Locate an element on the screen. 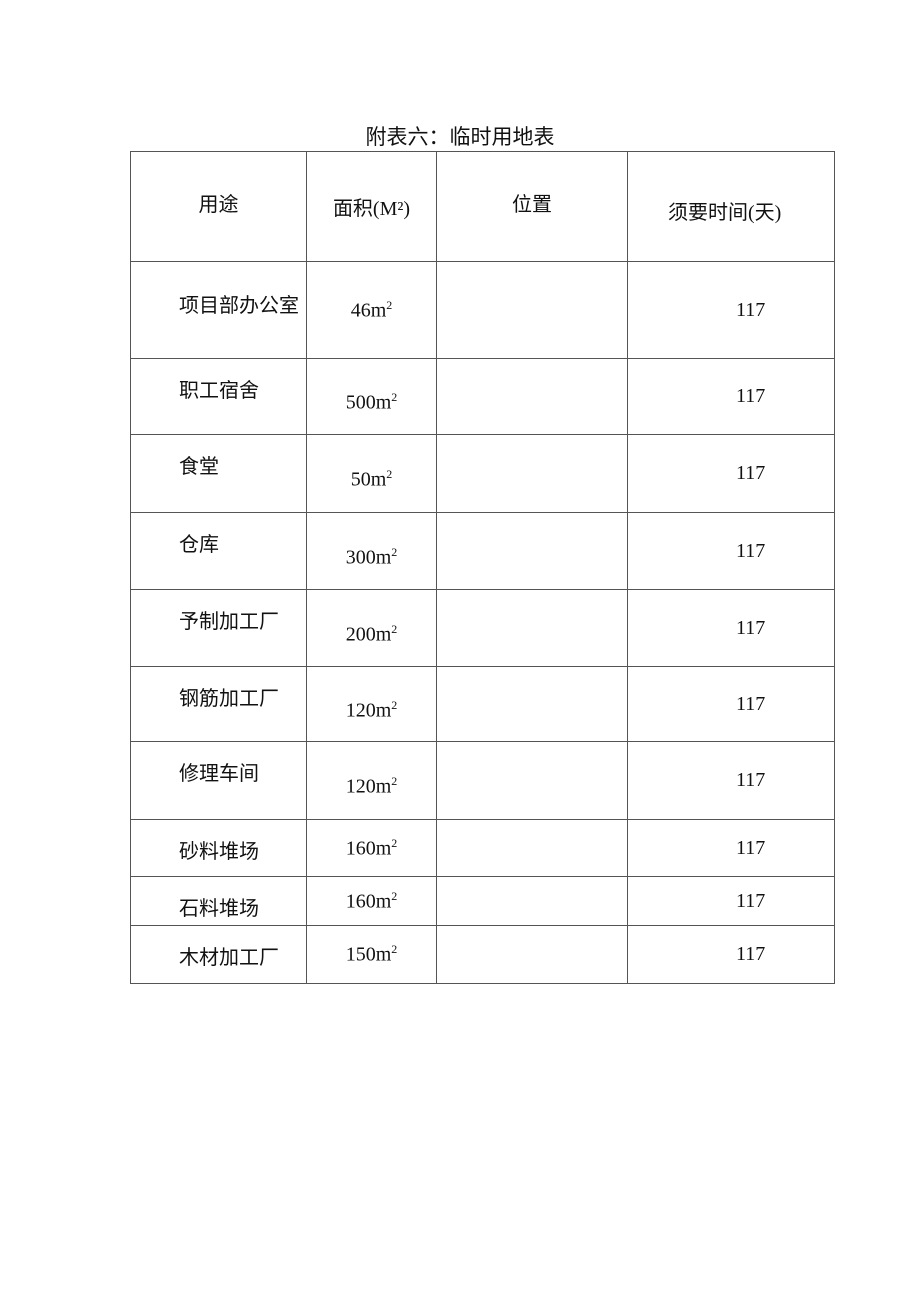 This screenshot has height=1301, width=920. area-cell: 50m2 is located at coordinates (371, 473).